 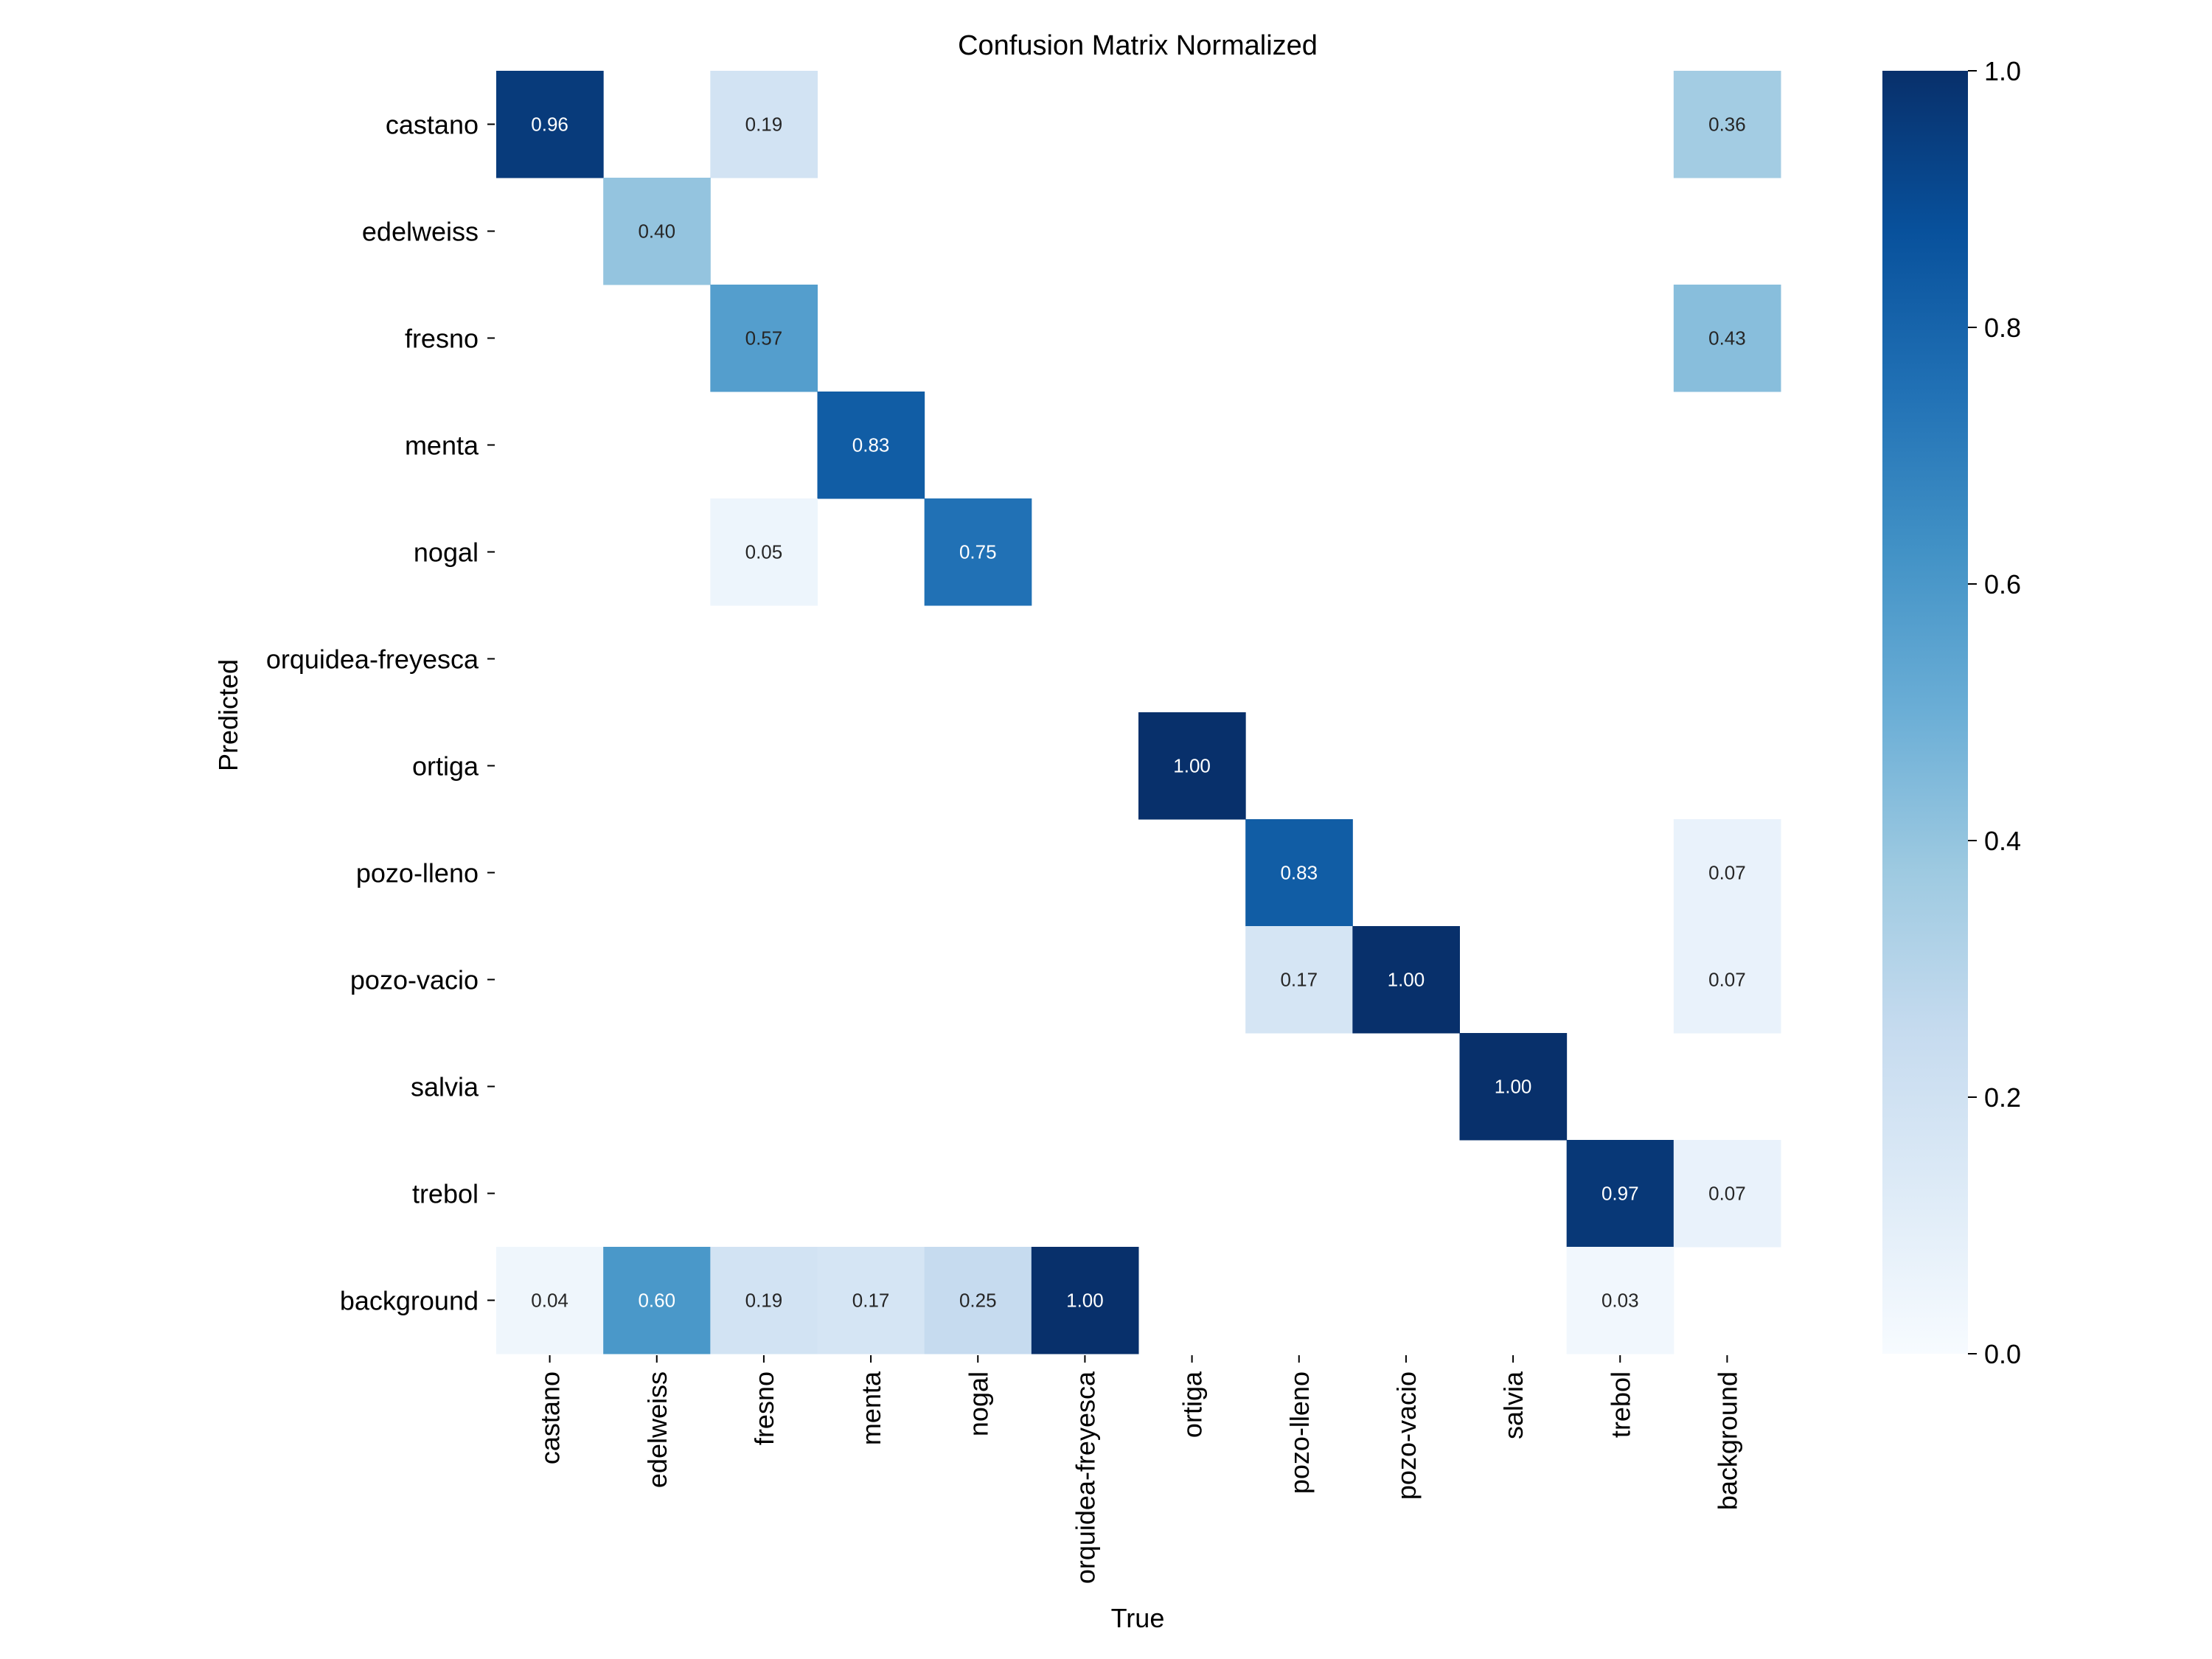 I want to click on x-tick-label: fresno, so click(x=764, y=1408).